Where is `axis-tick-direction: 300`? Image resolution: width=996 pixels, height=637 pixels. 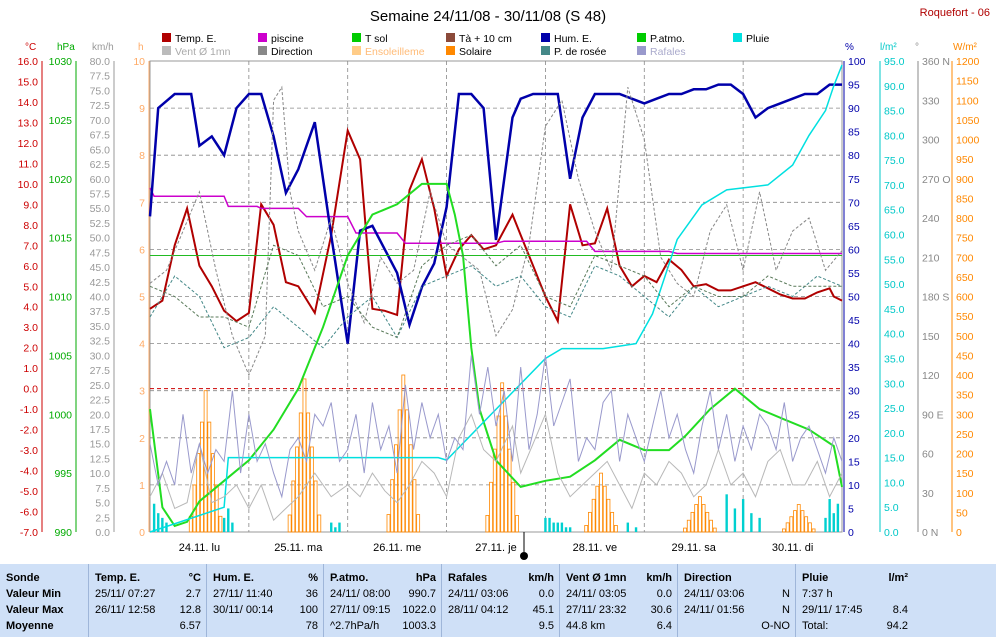 axis-tick-direction: 300 is located at coordinates (931, 141).